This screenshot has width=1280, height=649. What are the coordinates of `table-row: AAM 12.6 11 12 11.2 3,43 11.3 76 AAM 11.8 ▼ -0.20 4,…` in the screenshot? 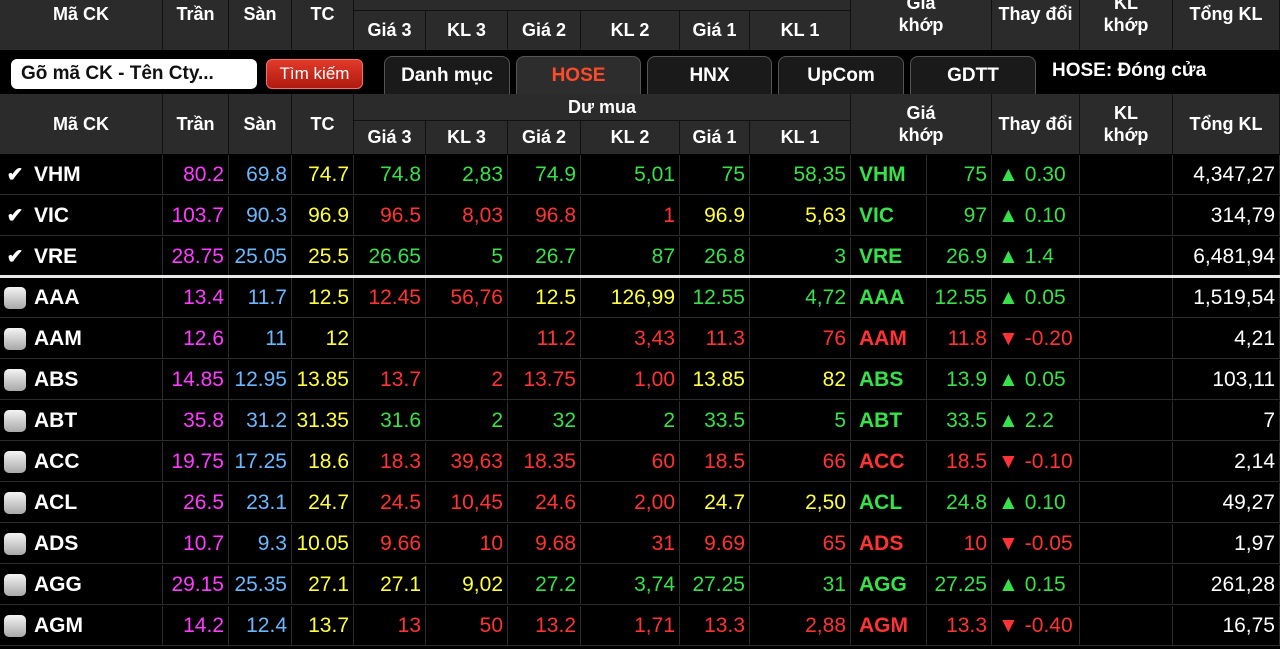 It's located at (640, 339).